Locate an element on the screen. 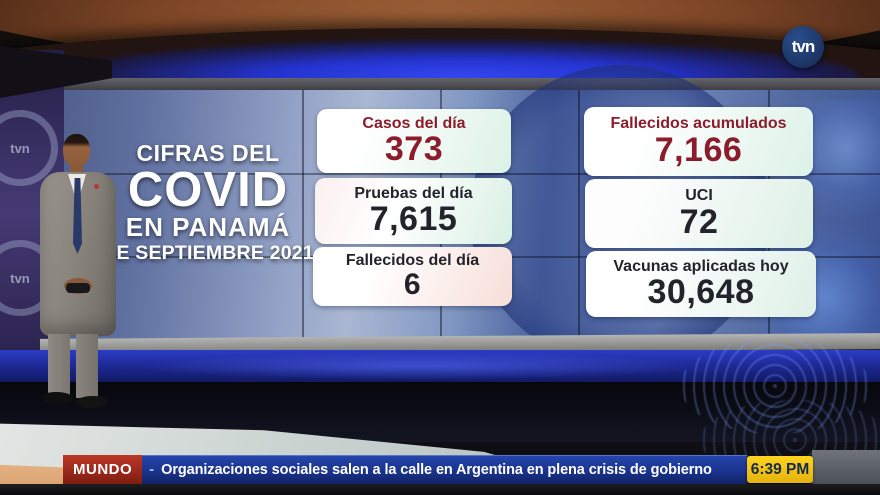 Image resolution: width=880 pixels, height=495 pixels. stat-box-uci: UCI 72 is located at coordinates (699, 213).